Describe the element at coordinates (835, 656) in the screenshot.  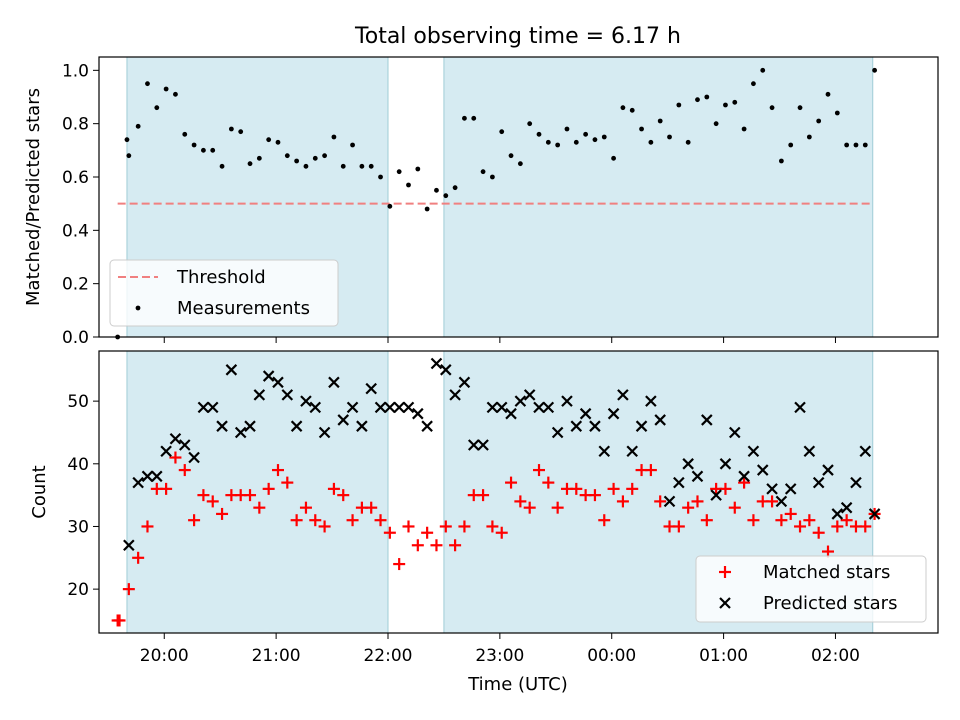
I see `x-tick-label: 02:00` at that location.